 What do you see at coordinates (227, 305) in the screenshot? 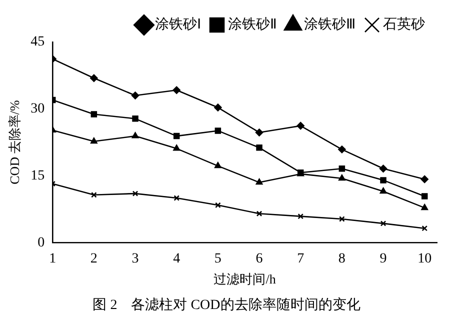
I see `caption: 图 2 各滤柱对 COD的去除率随时间的变化` at bounding box center [227, 305].